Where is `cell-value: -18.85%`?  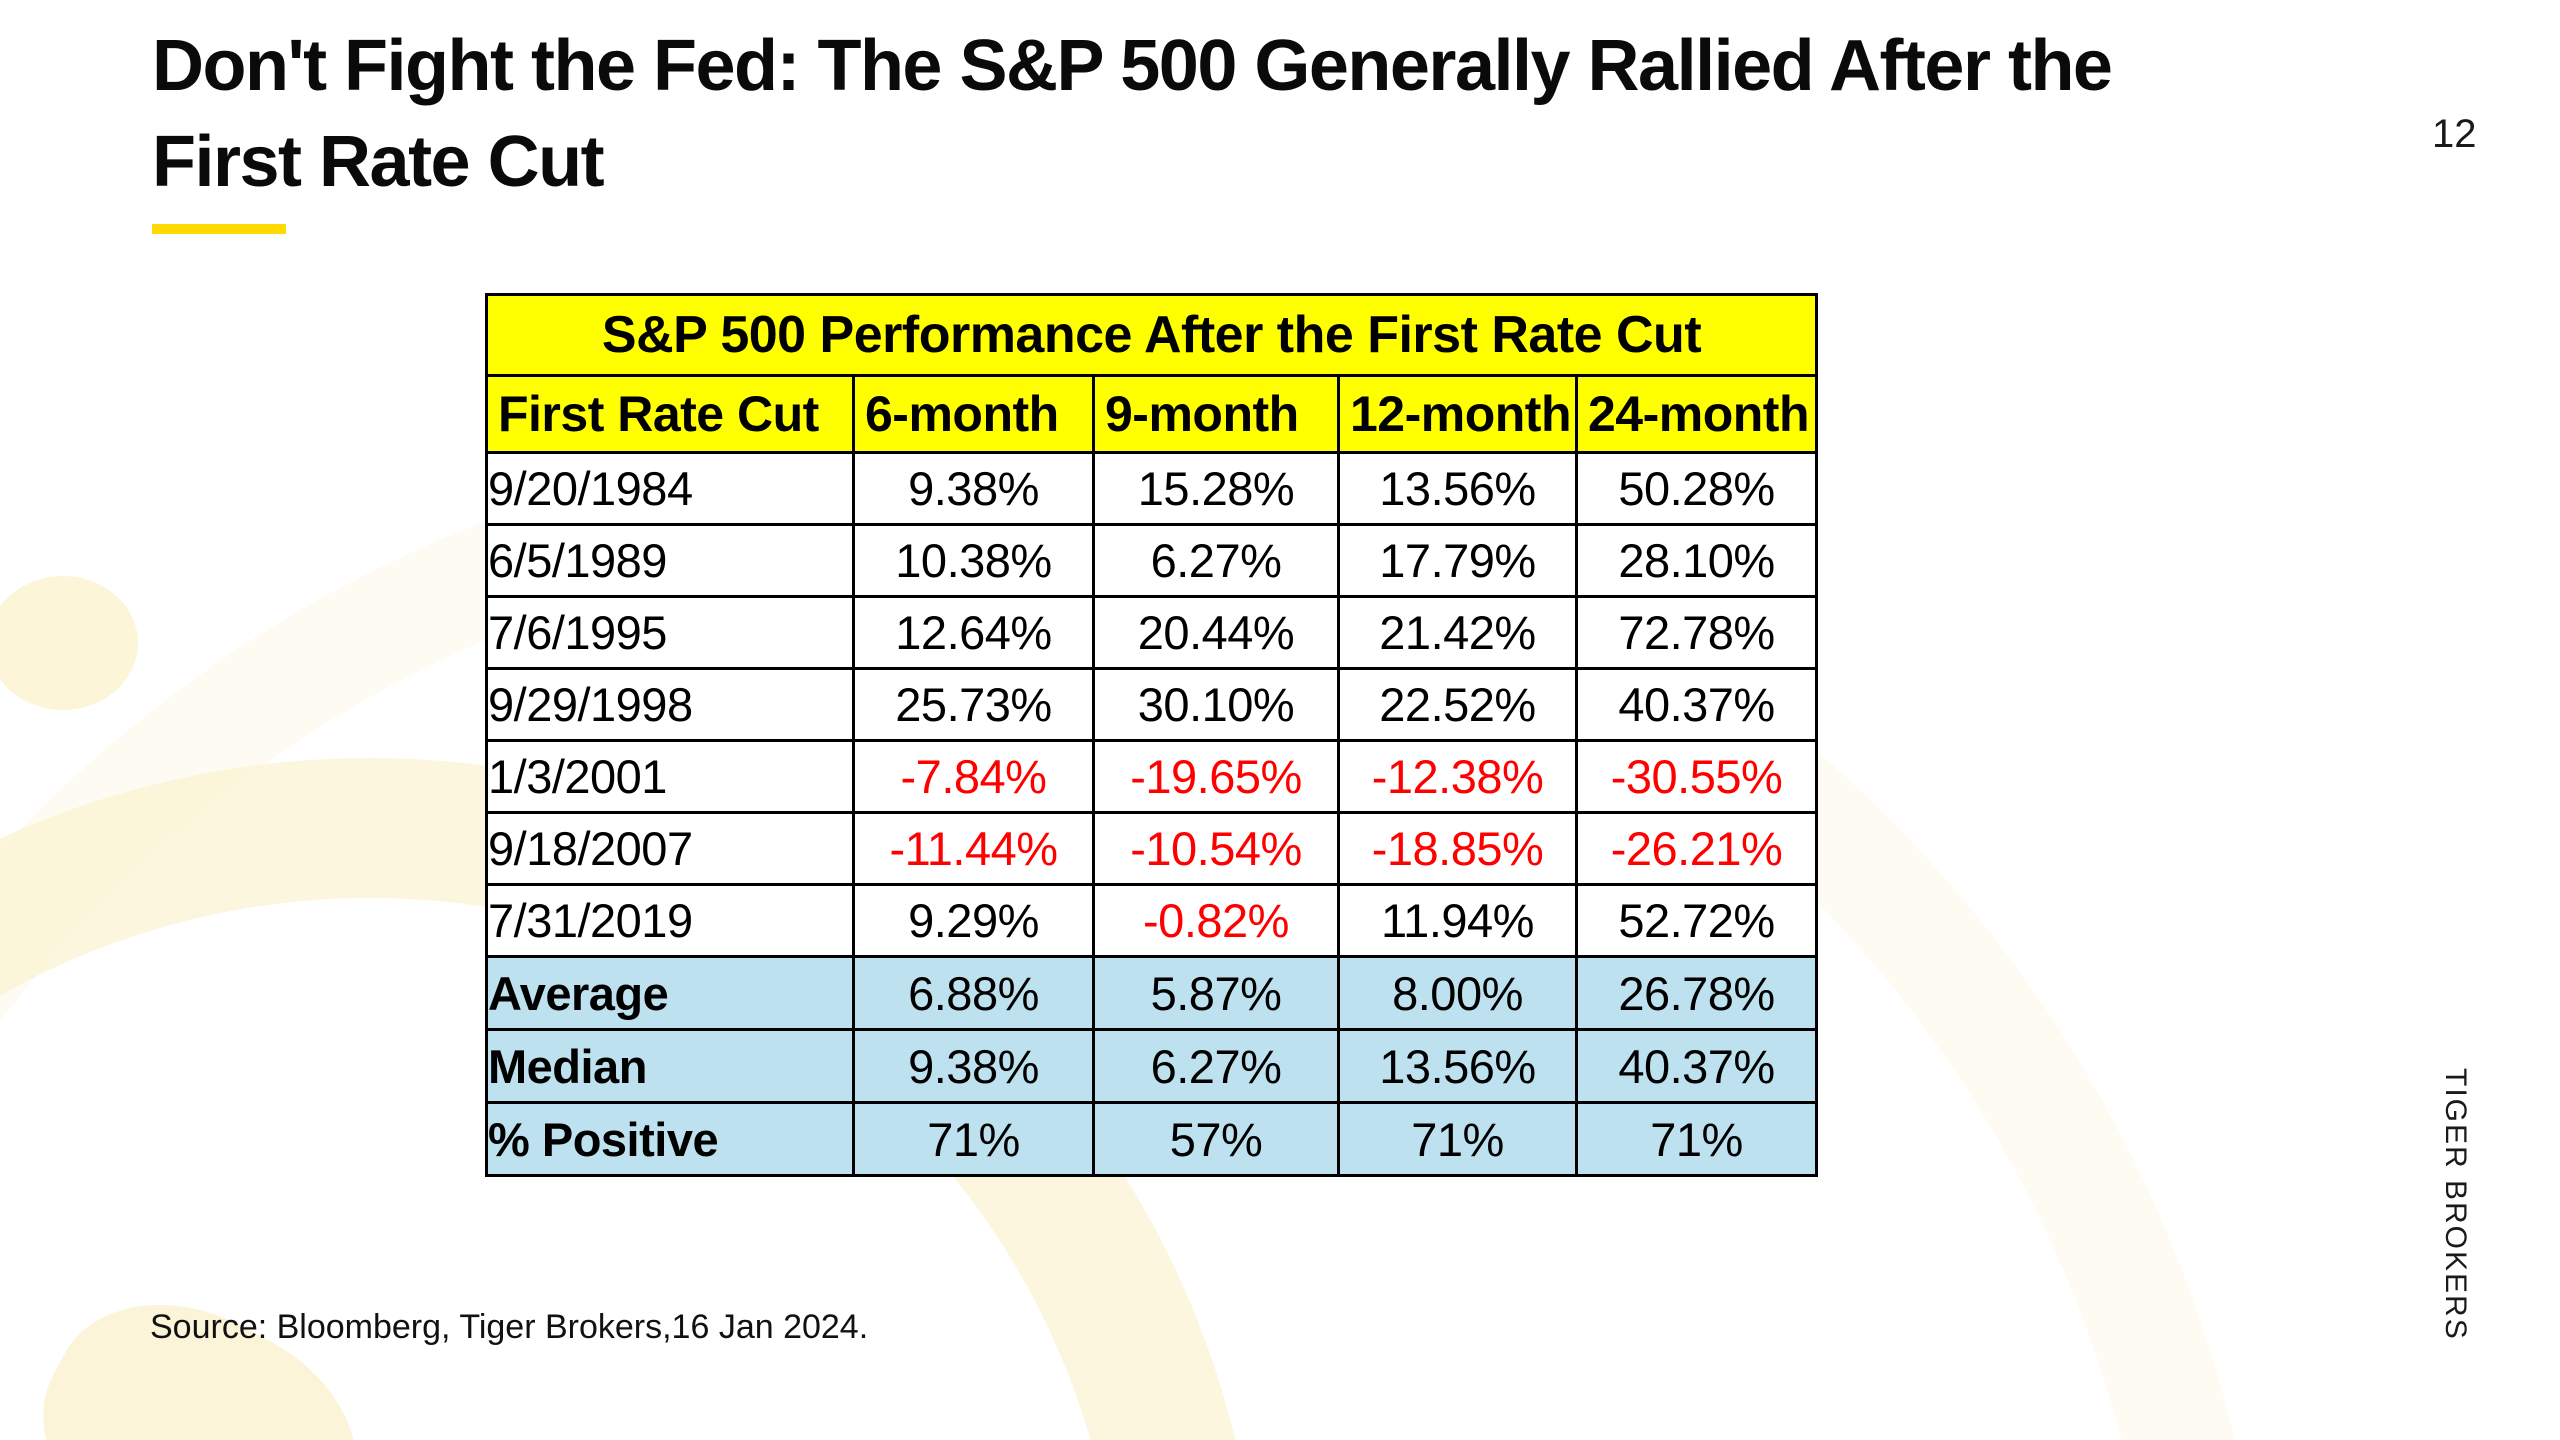
cell-value: -18.85% is located at coordinates (1457, 848).